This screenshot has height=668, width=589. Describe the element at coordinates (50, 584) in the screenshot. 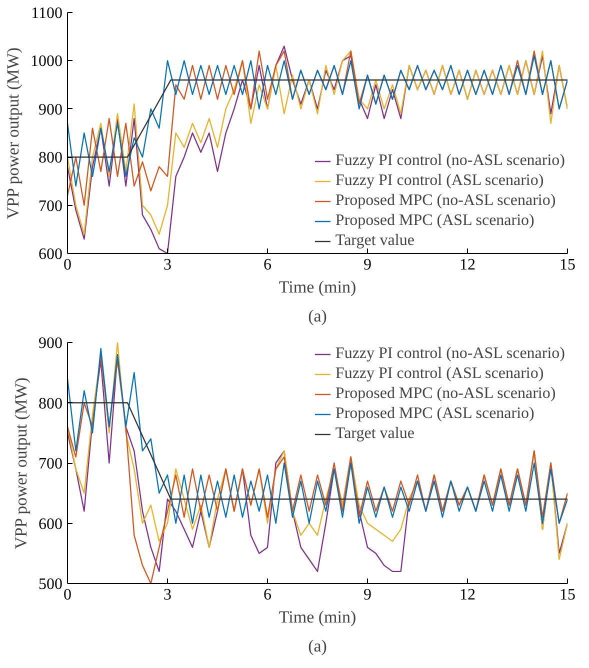

I see `y-tick-label: 500` at that location.